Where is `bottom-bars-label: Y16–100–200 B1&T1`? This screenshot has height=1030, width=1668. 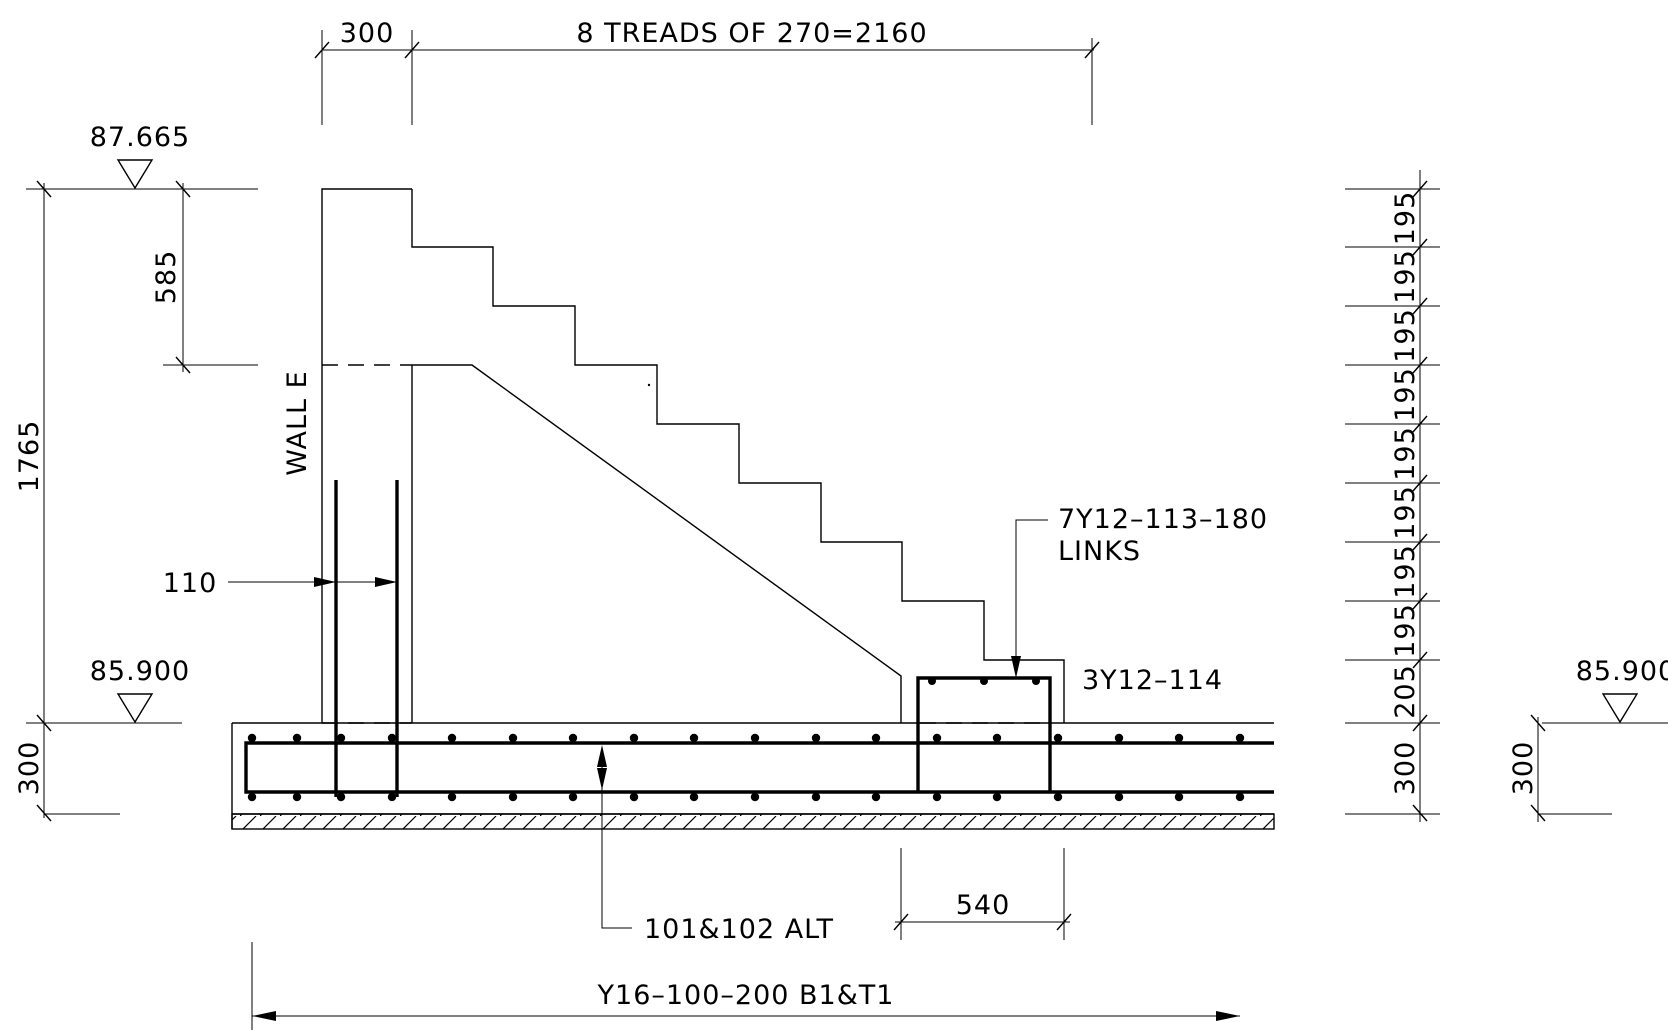 bottom-bars-label: Y16–100–200 B1&T1 is located at coordinates (746, 995).